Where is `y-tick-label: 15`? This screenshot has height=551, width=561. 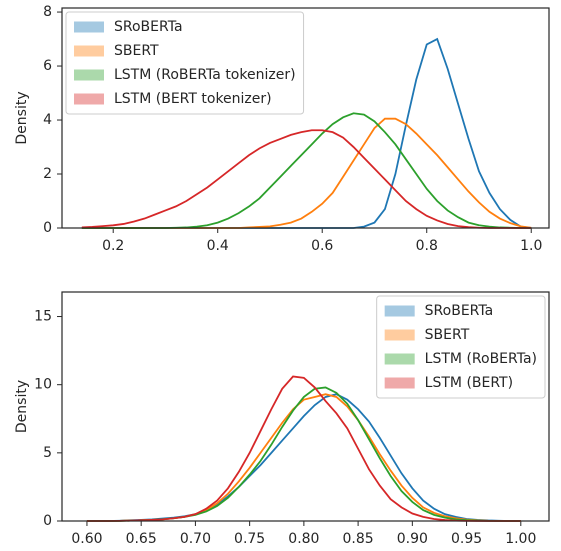
y-tick-label: 15 is located at coordinates (43, 317).